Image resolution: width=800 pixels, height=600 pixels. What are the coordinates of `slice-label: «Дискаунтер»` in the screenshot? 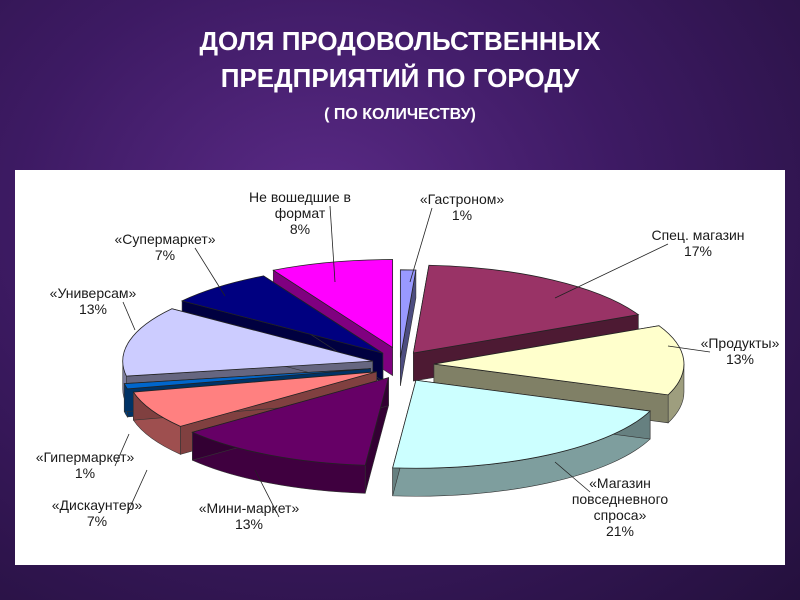 It's located at (97, 505).